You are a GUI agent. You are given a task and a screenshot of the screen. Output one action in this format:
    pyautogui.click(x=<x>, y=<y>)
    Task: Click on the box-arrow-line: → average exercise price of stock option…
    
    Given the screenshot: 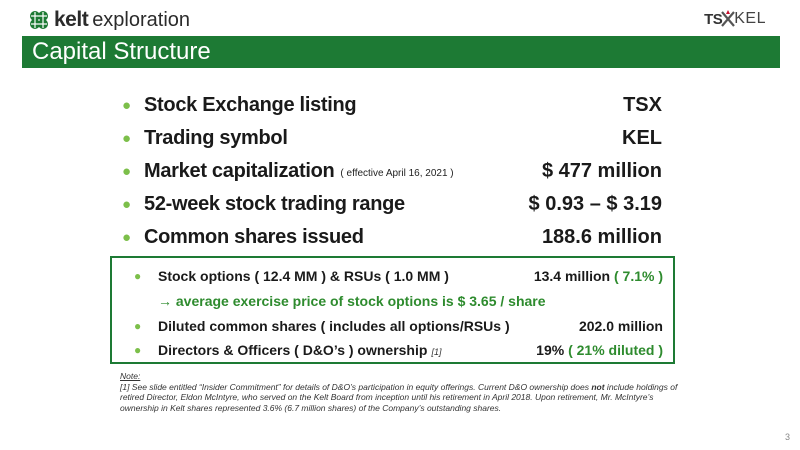 What is the action you would take?
    pyautogui.click(x=410, y=301)
    